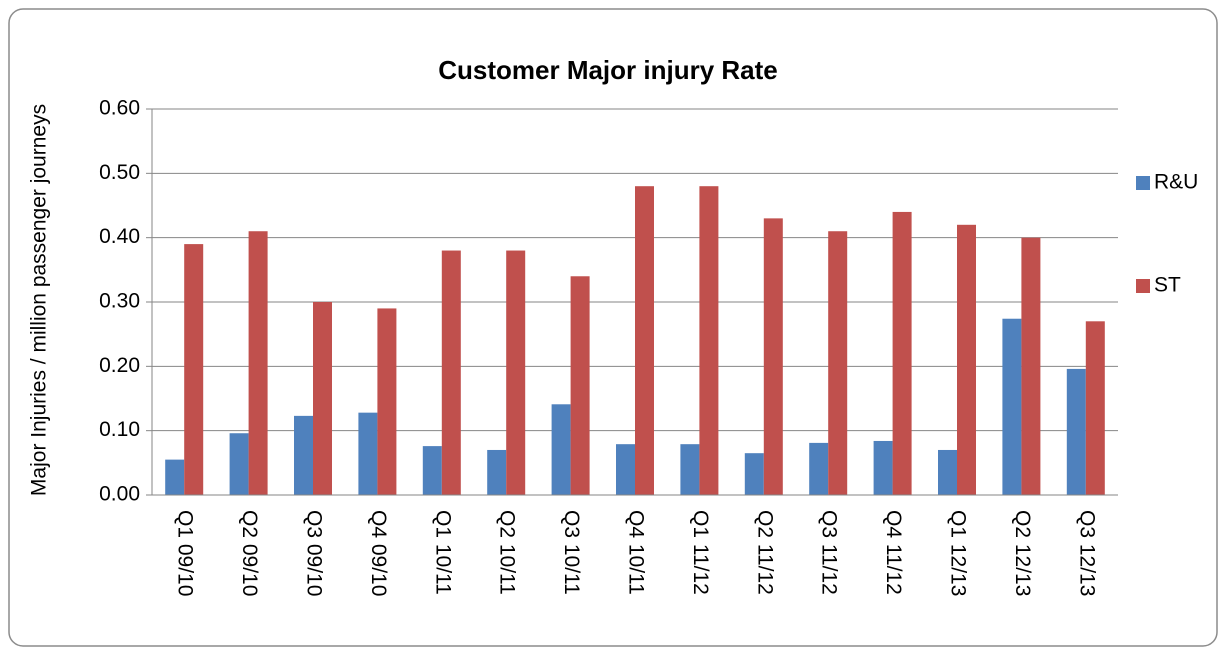 This screenshot has width=1226, height=660. I want to click on x-tick-label: Q4 10/11, so click(635, 552).